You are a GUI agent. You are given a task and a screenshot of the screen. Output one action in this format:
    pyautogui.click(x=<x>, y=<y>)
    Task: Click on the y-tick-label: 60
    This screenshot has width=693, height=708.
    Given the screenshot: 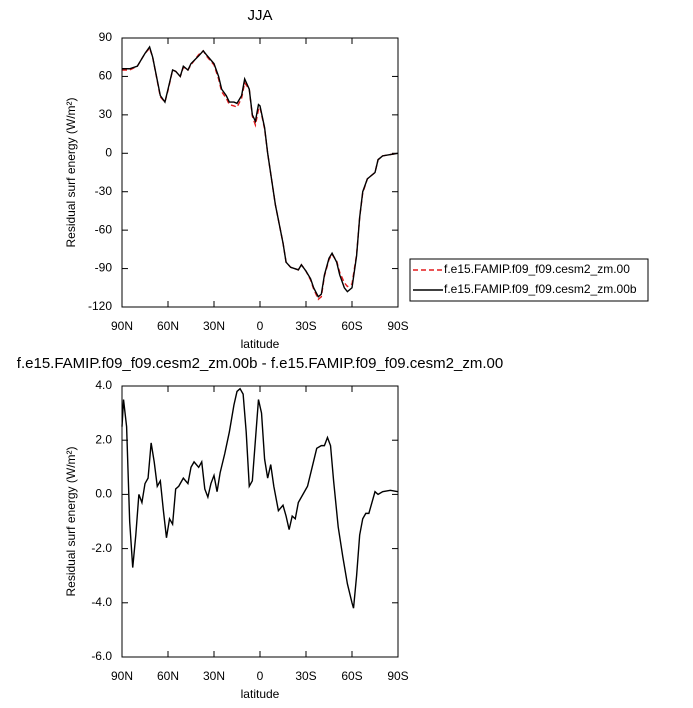 What is the action you would take?
    pyautogui.click(x=106, y=76)
    